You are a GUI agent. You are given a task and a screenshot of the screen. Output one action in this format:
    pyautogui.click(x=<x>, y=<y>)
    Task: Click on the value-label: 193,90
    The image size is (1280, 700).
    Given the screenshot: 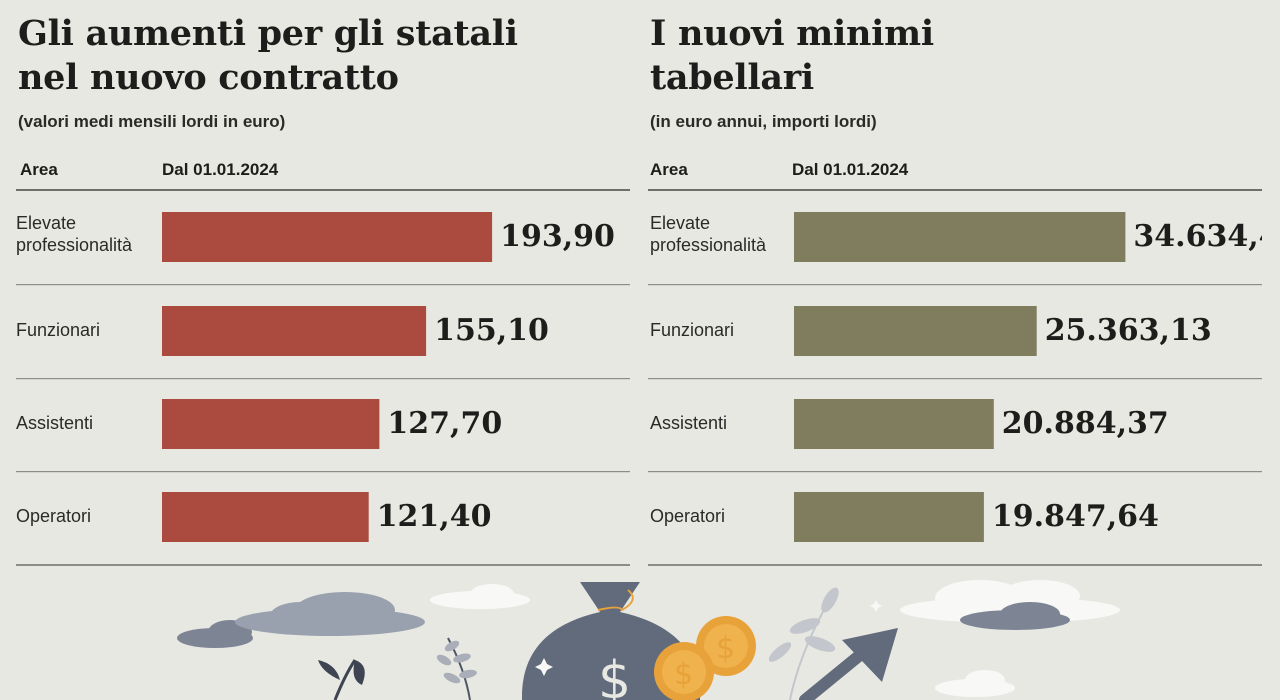 What is the action you would take?
    pyautogui.click(x=557, y=236)
    